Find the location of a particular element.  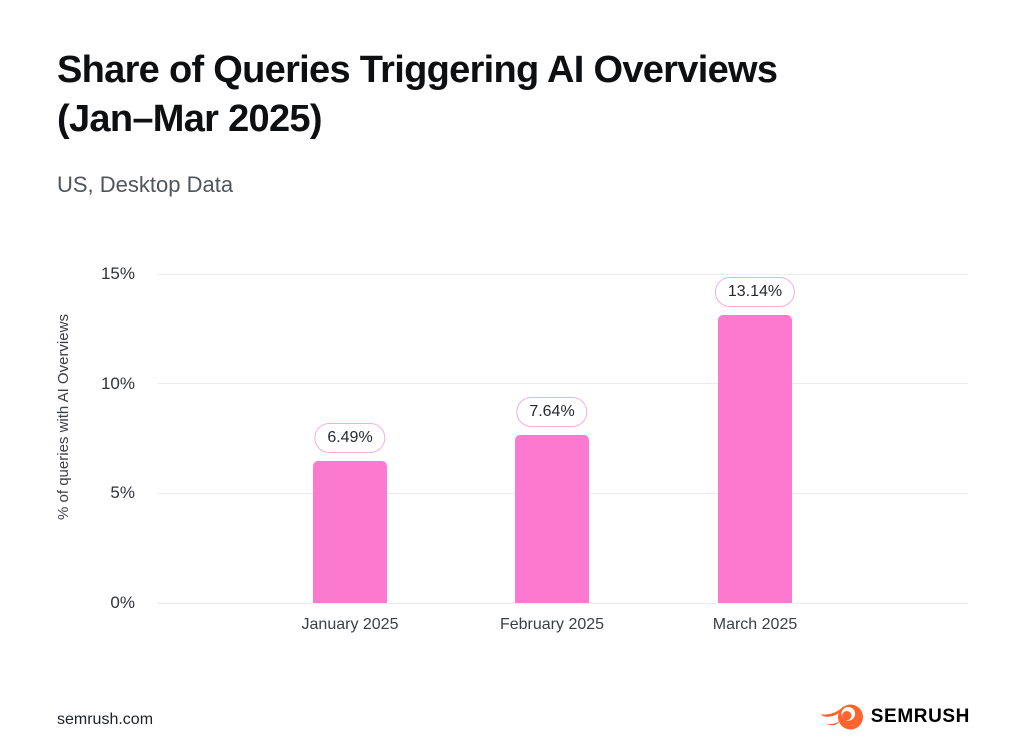

x-tick-label: January 2025 is located at coordinates (350, 624).